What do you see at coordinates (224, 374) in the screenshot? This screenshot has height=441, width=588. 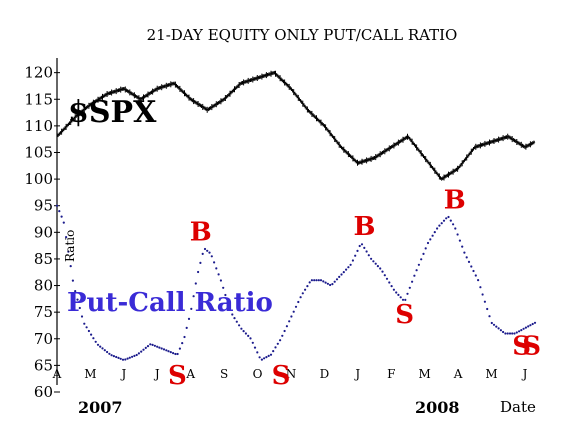 I see `x-tick-label: S` at bounding box center [224, 374].